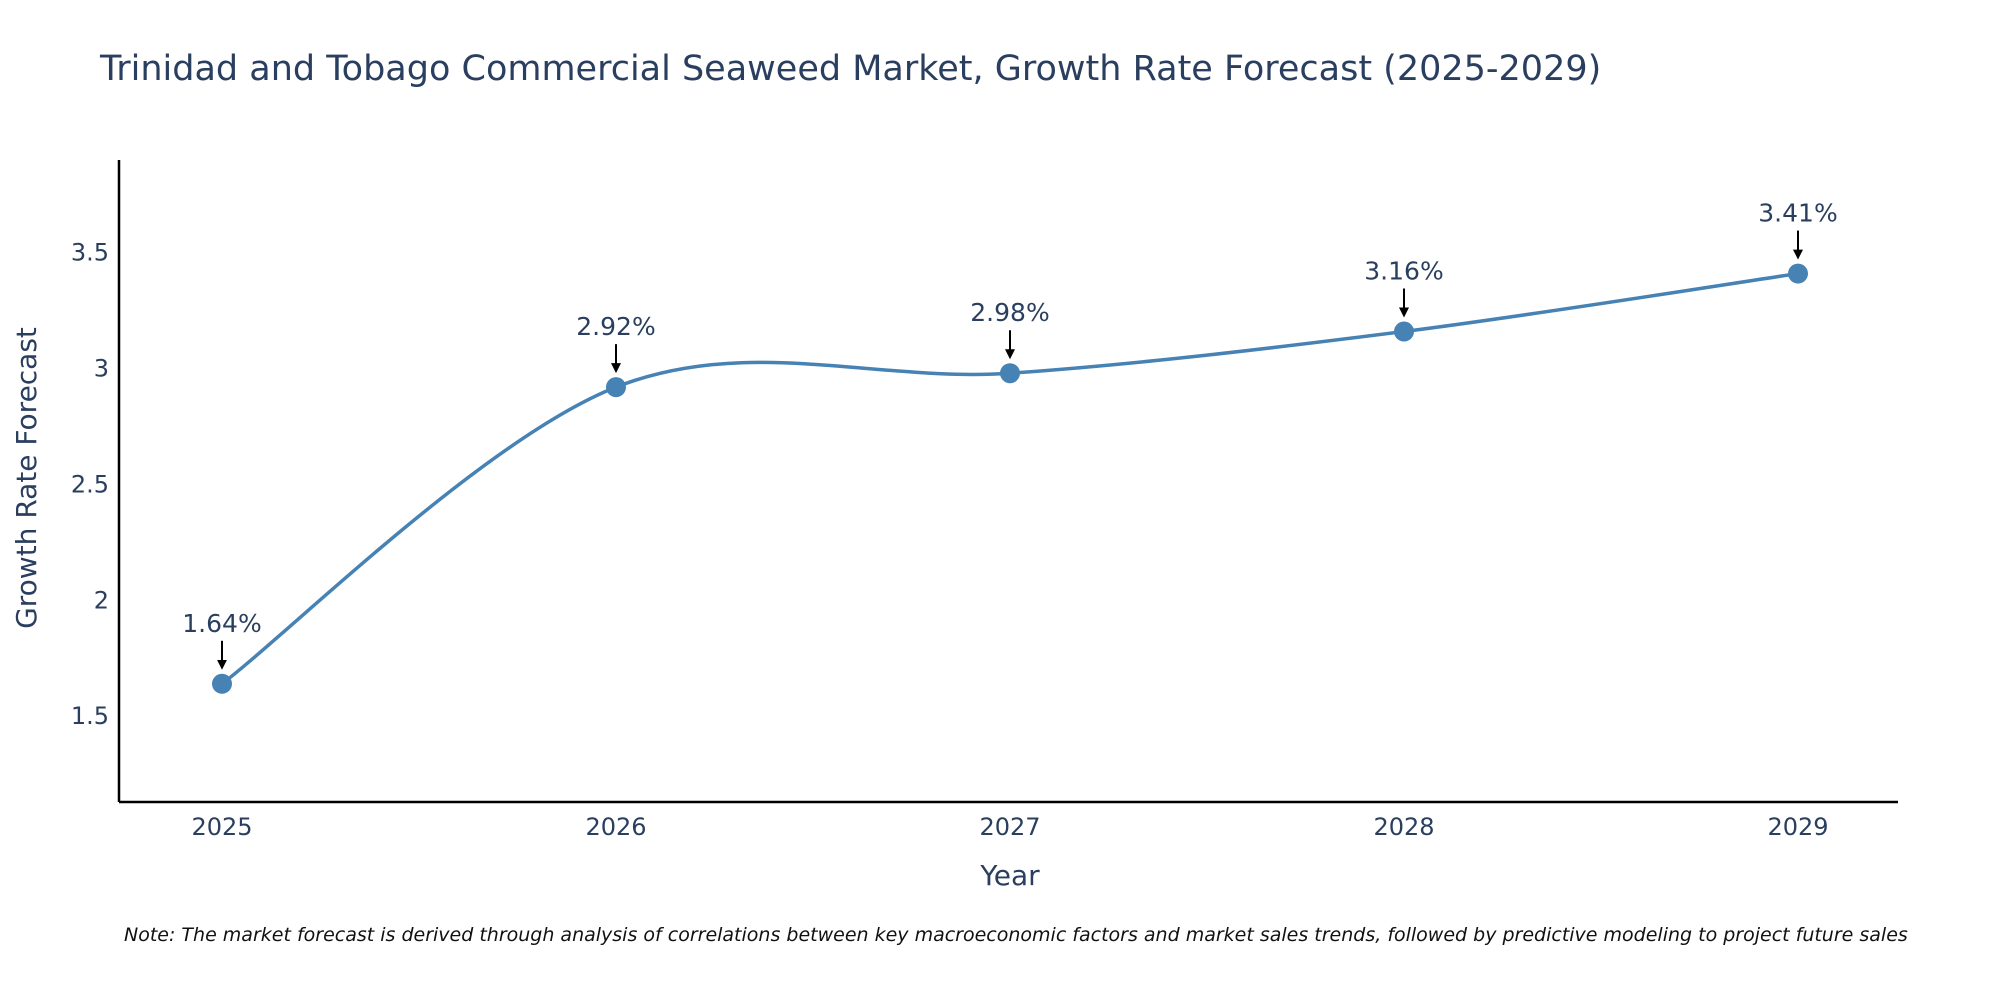  What do you see at coordinates (101, 369) in the screenshot?
I see `y-tick-label: 3` at bounding box center [101, 369].